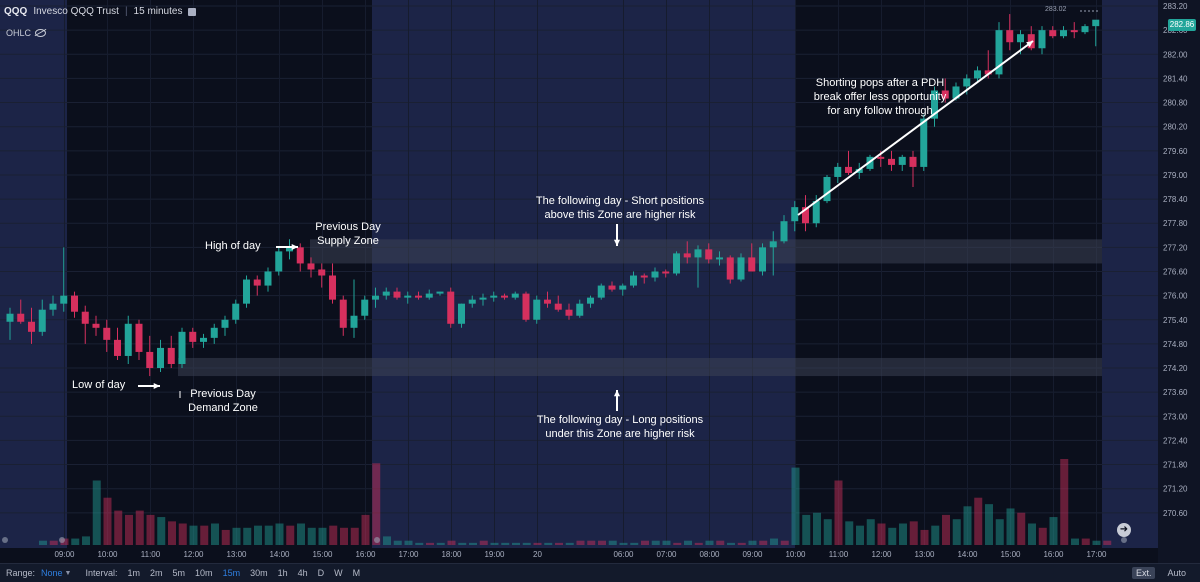 This screenshot has width=1200, height=582. I want to click on symbol-label: QQQ, so click(16, 11).